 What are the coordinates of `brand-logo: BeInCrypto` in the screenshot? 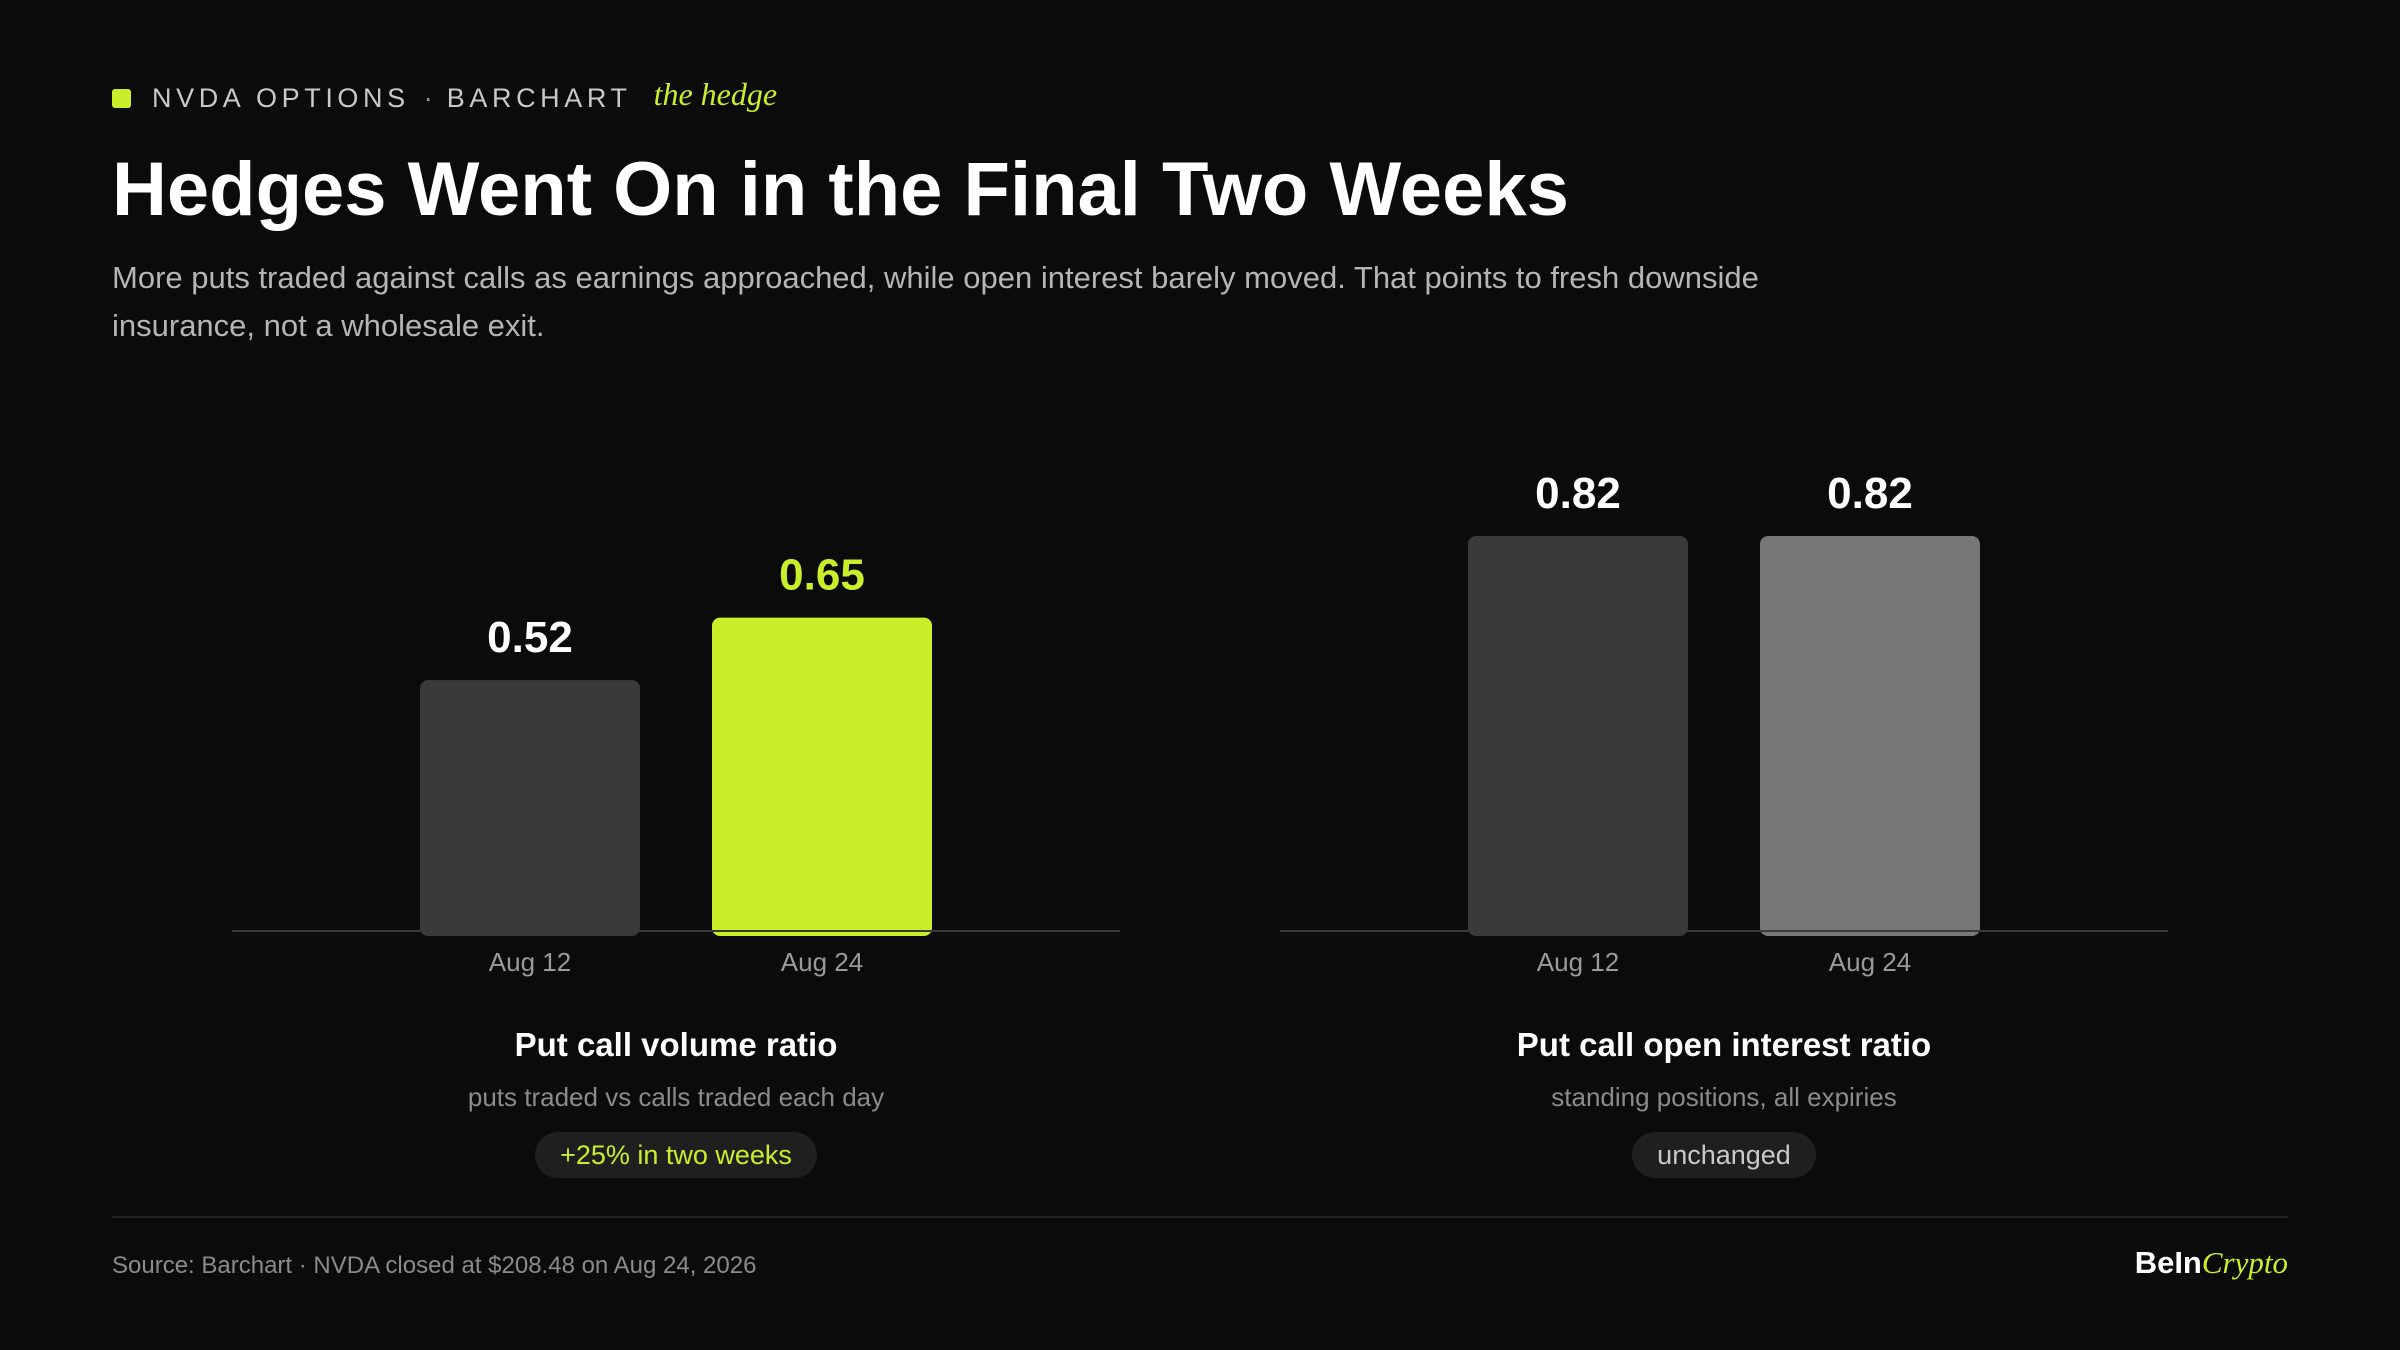 It's located at (2211, 1263).